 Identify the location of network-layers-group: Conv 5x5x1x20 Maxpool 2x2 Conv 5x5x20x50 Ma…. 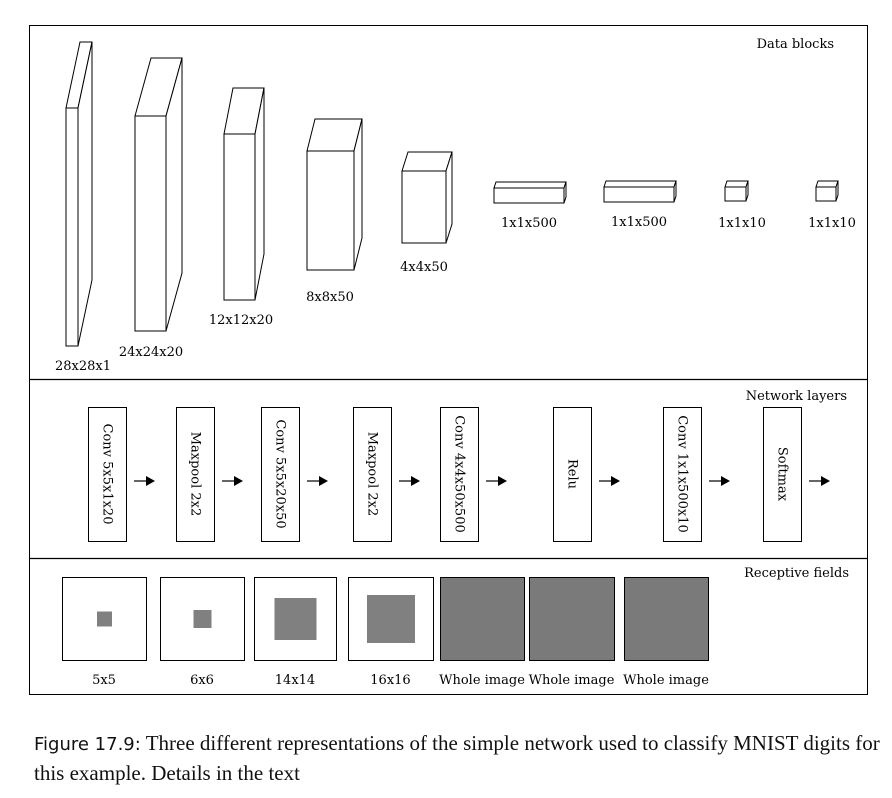
(459, 474).